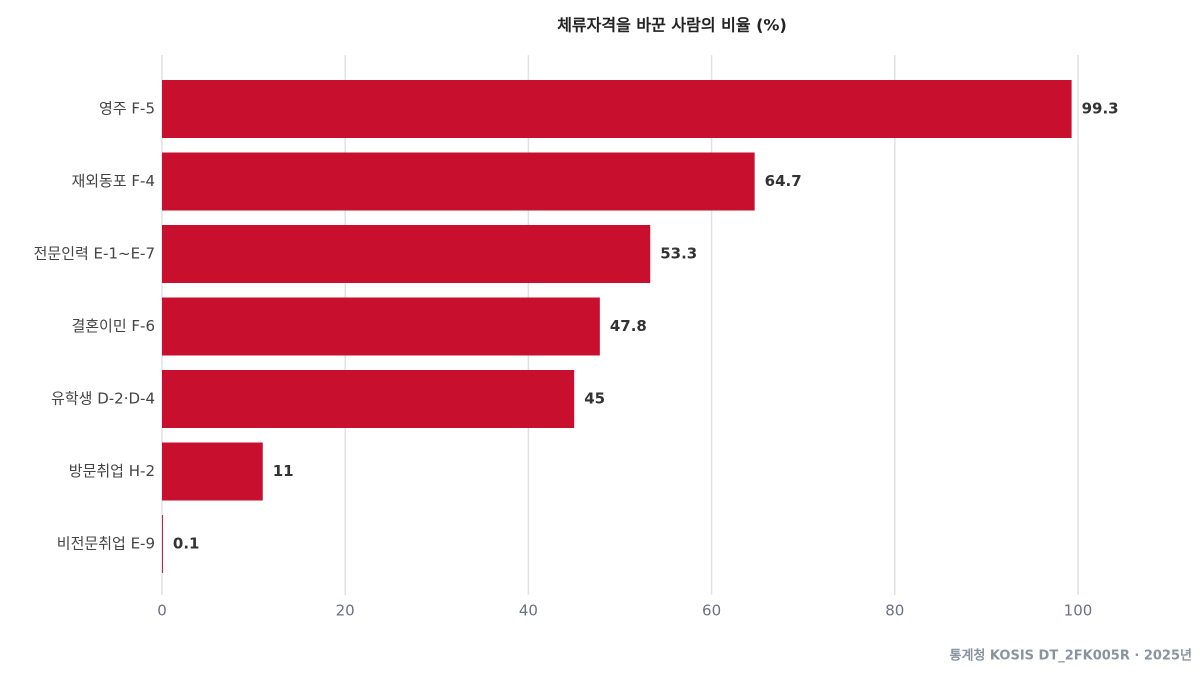 The image size is (1200, 676). What do you see at coordinates (894, 611) in the screenshot?
I see `x-tick-label: 80` at bounding box center [894, 611].